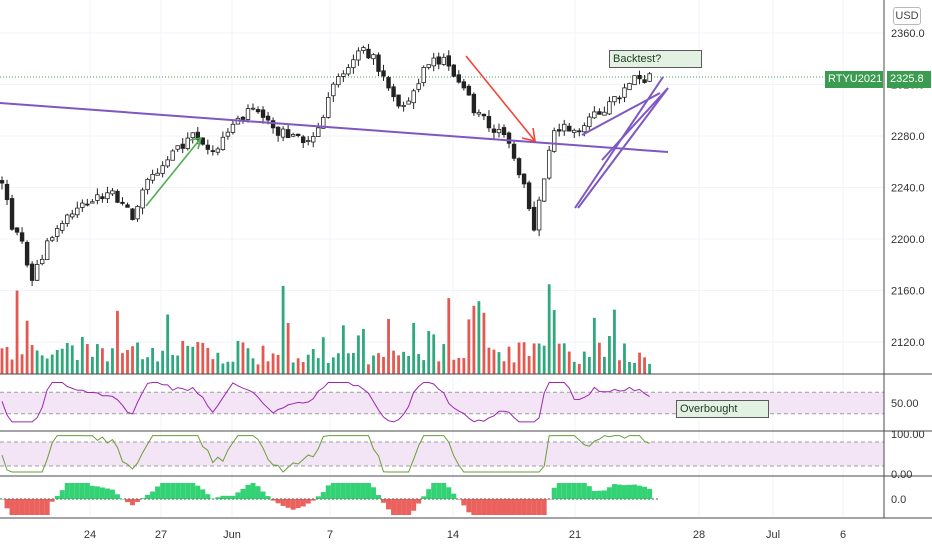 The width and height of the screenshot is (932, 550). I want to click on price-tick-label: 2240.0, so click(908, 189).